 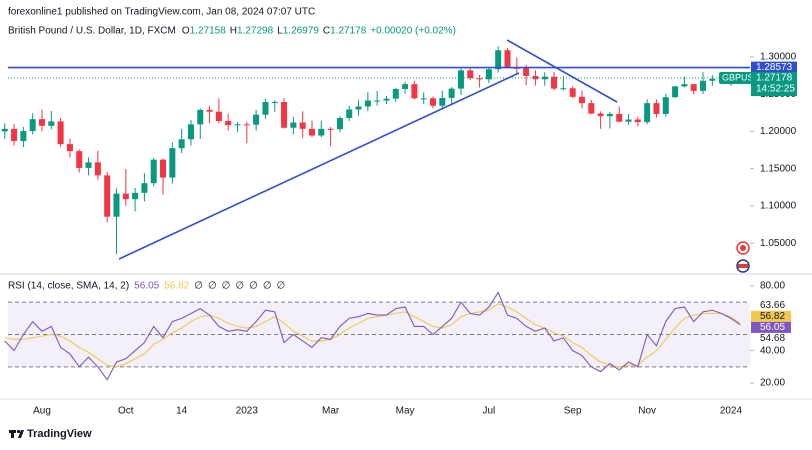 I want to click on indicator-value: 56.05, so click(x=146, y=286).